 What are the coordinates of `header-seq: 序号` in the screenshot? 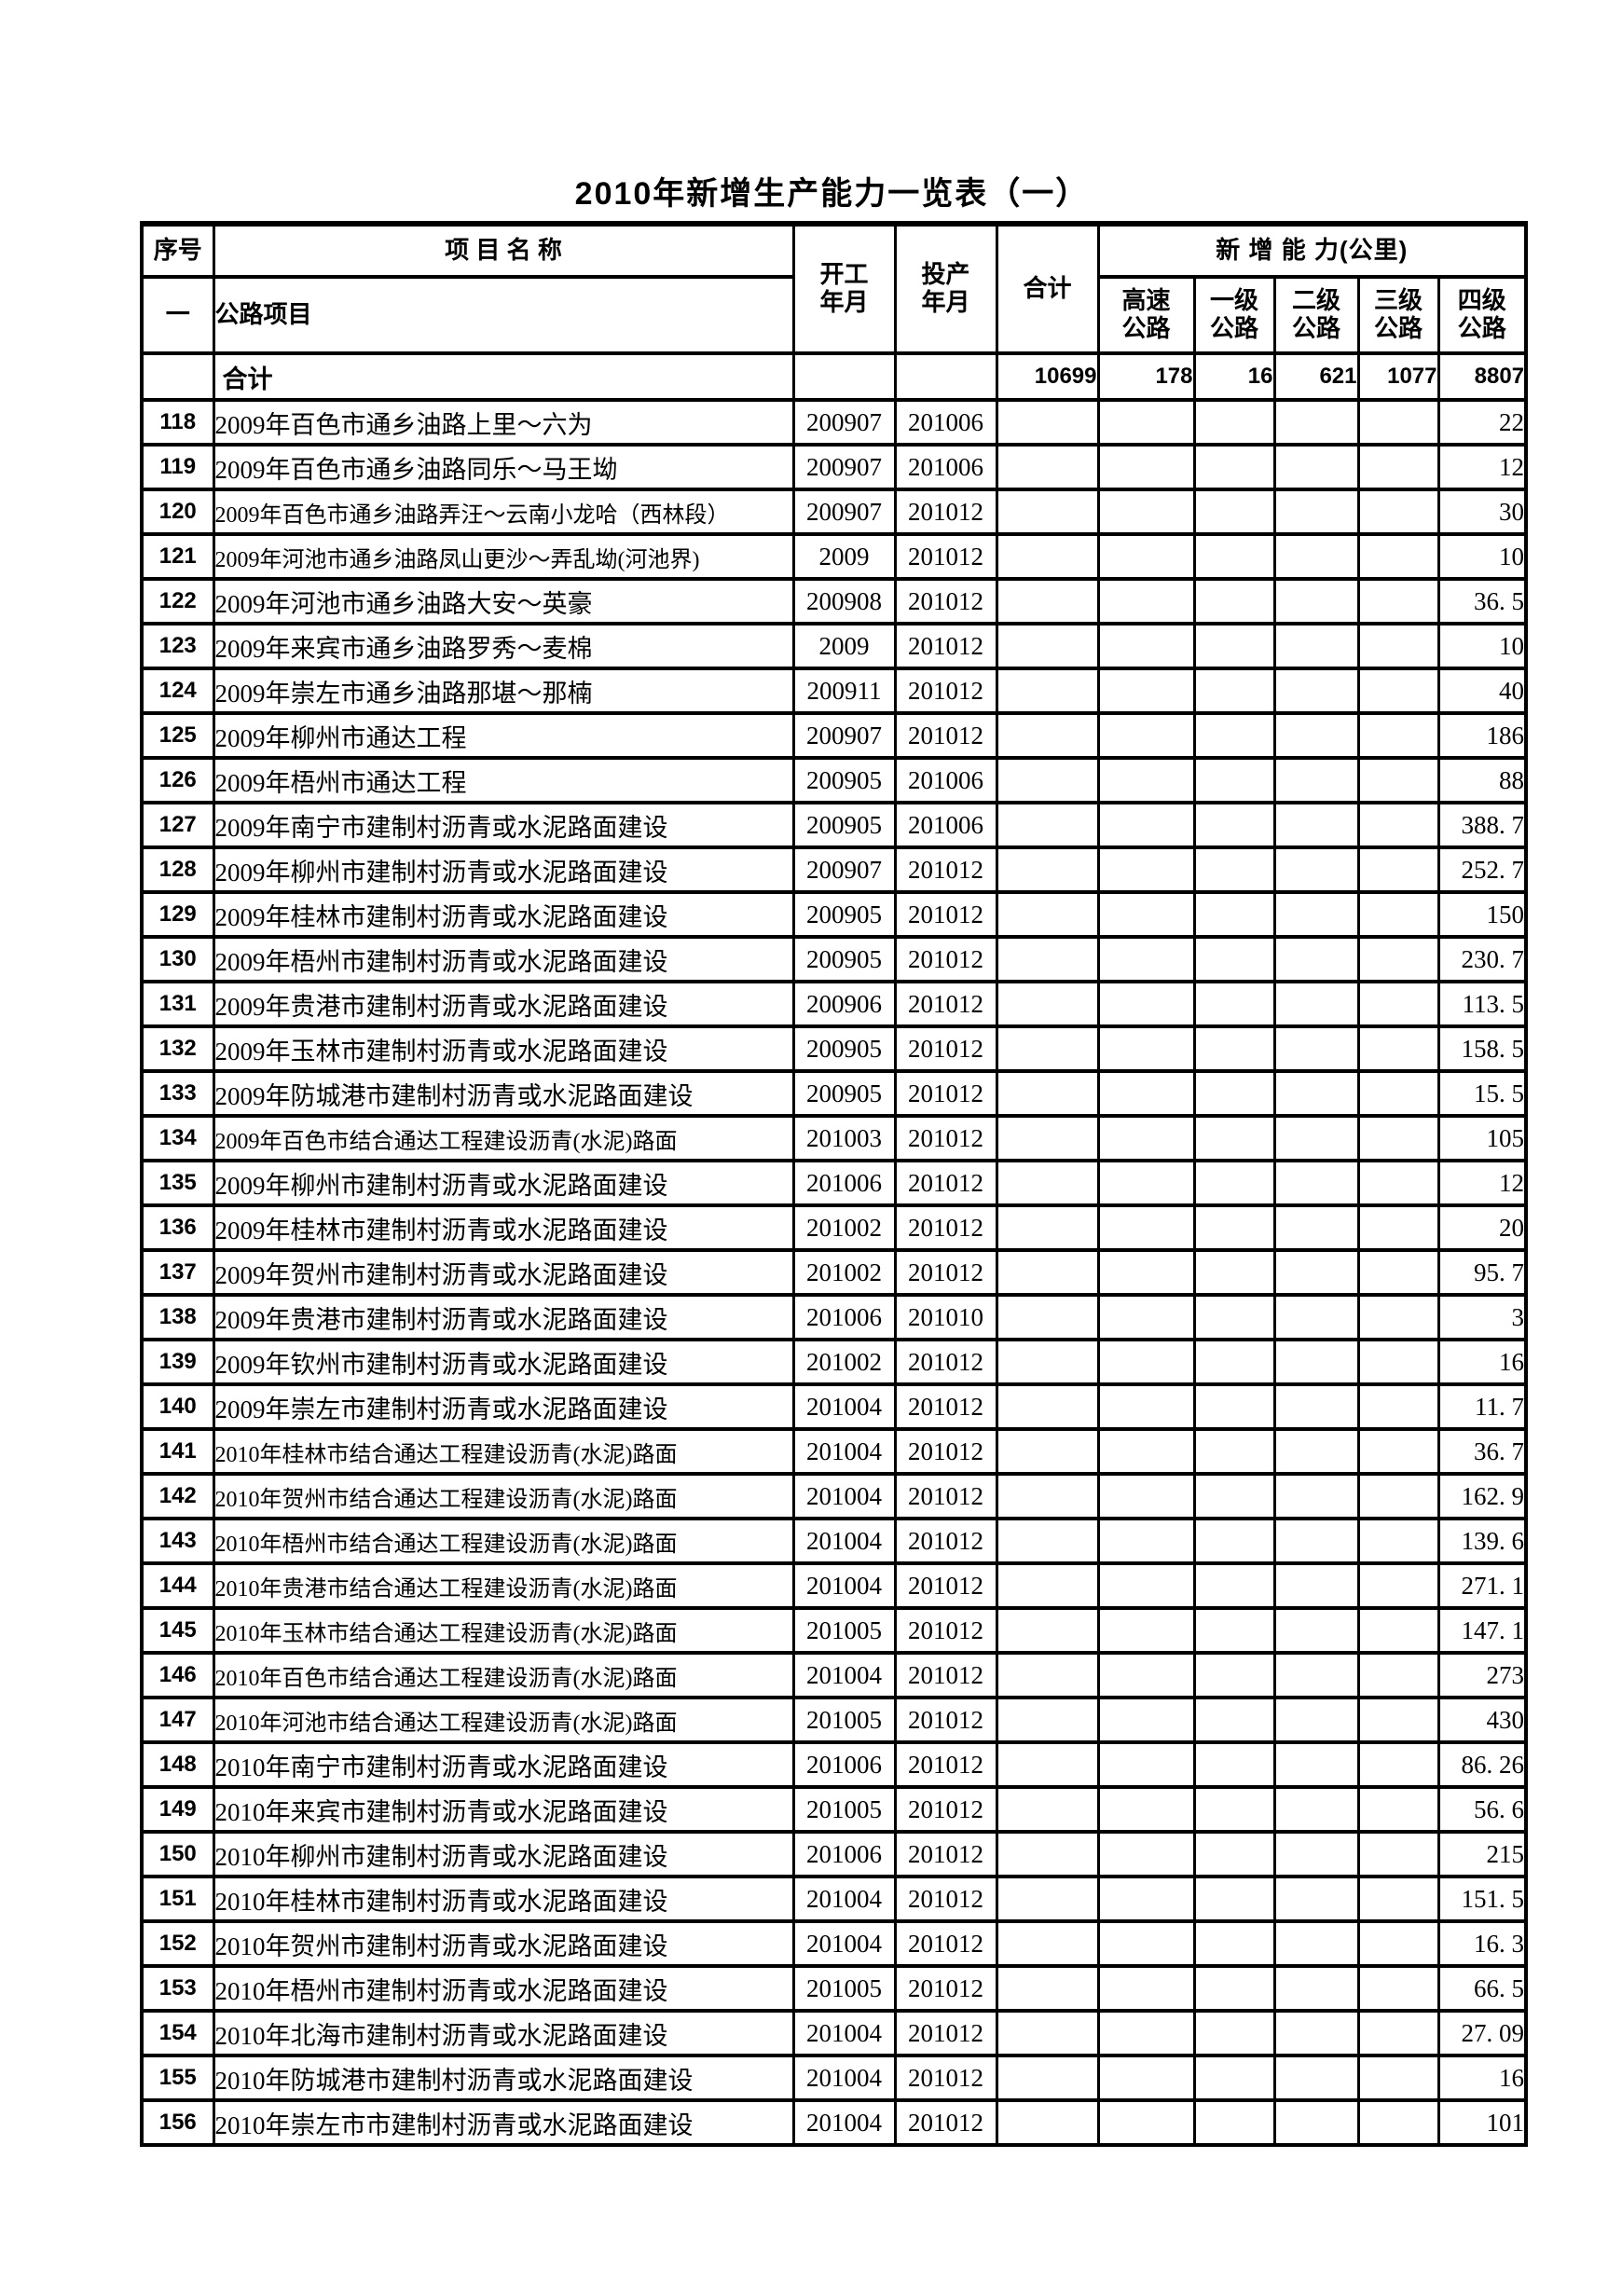 It's located at (177, 250).